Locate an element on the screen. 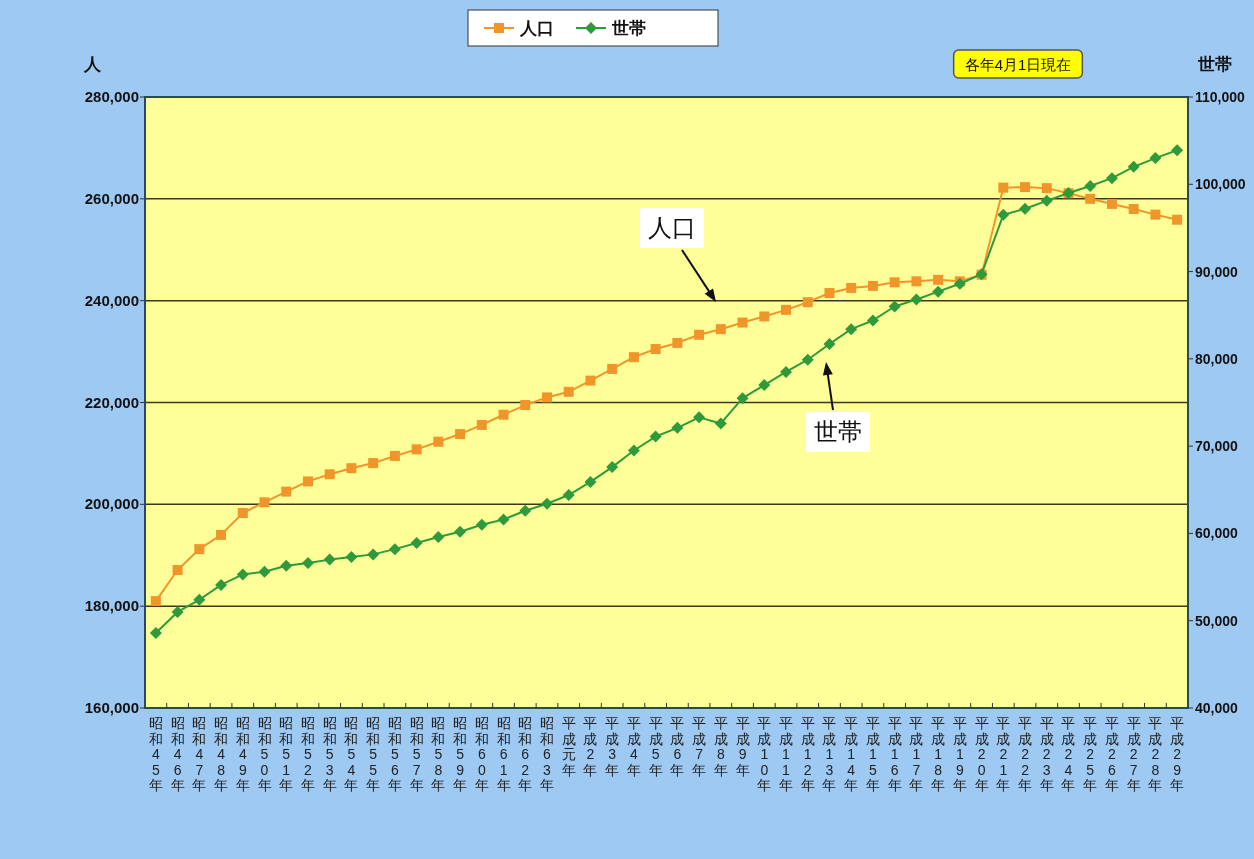  y-tick-label: 280,000 is located at coordinates (111, 96).